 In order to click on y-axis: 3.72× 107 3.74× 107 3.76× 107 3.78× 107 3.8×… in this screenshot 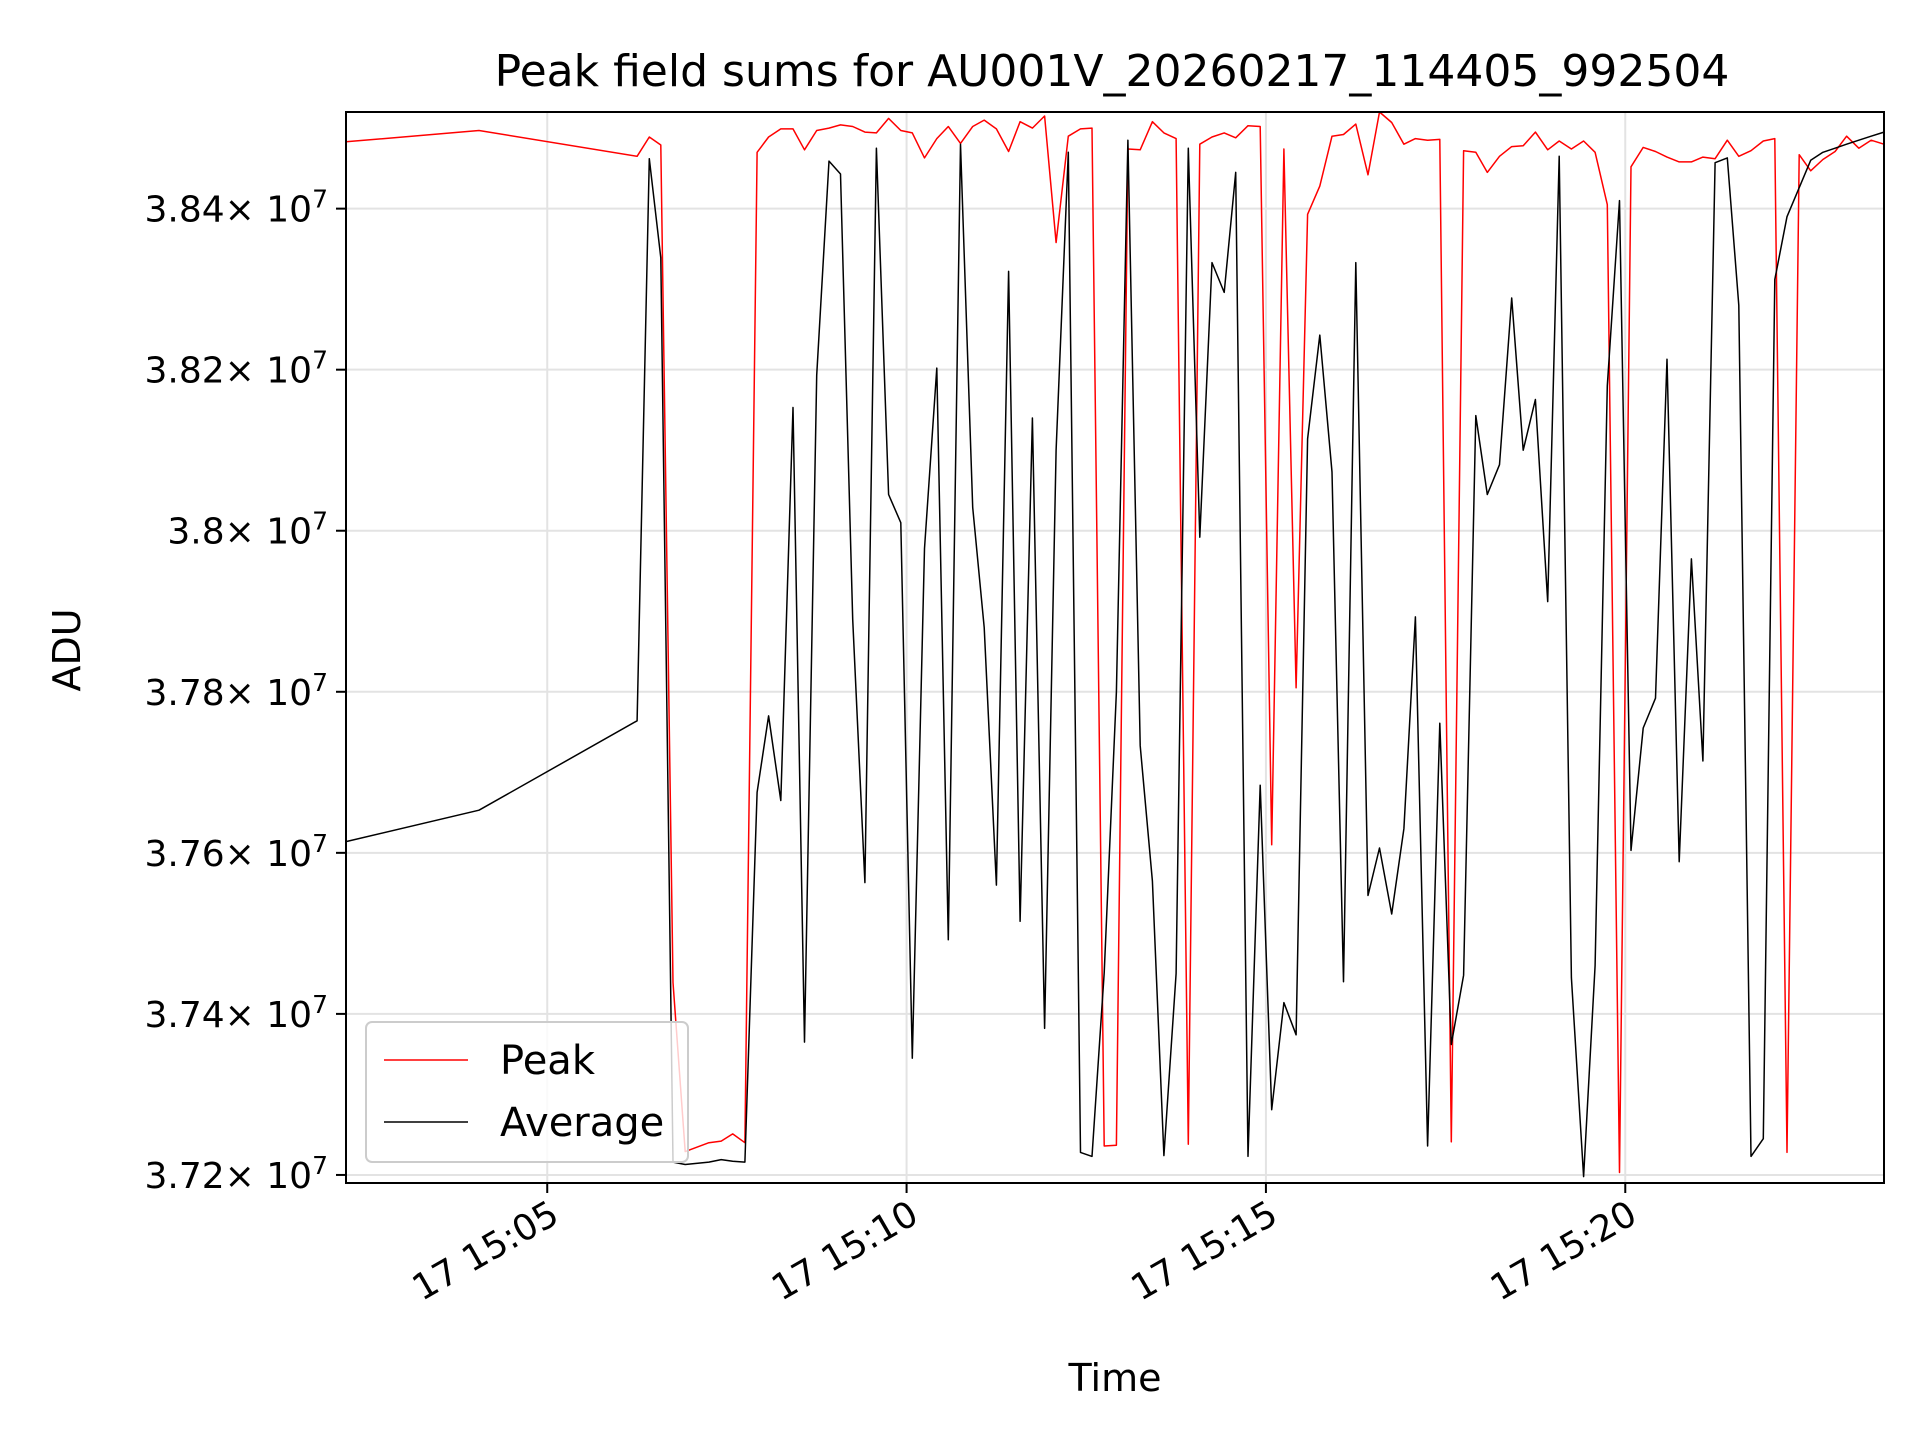, I will do `click(245, 690)`.